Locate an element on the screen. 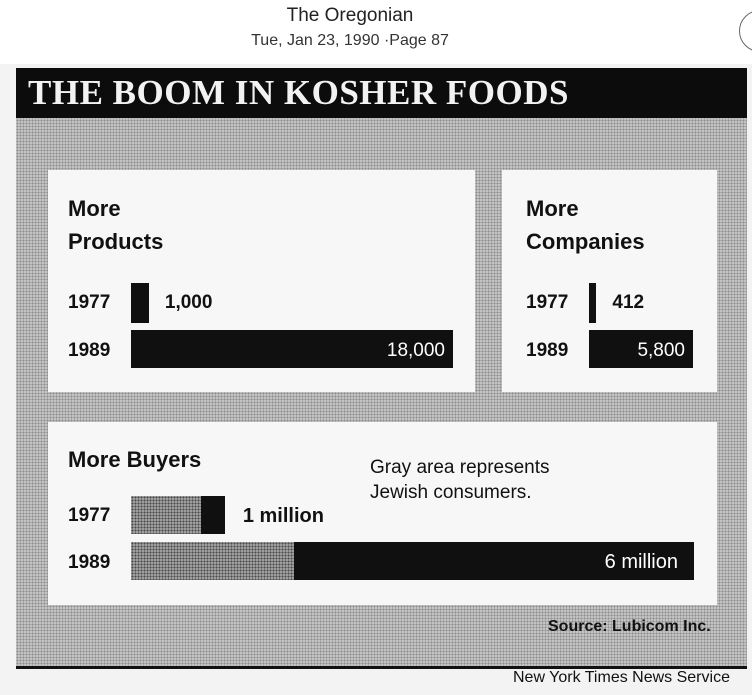 Image resolution: width=752 pixels, height=695 pixels. buyers-year-1977: 1977 is located at coordinates (89, 515).